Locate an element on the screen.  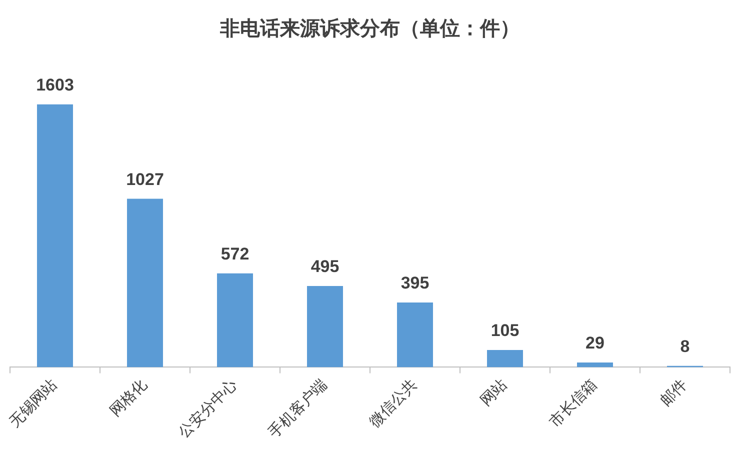
data-label: 1603 is located at coordinates (55, 85).